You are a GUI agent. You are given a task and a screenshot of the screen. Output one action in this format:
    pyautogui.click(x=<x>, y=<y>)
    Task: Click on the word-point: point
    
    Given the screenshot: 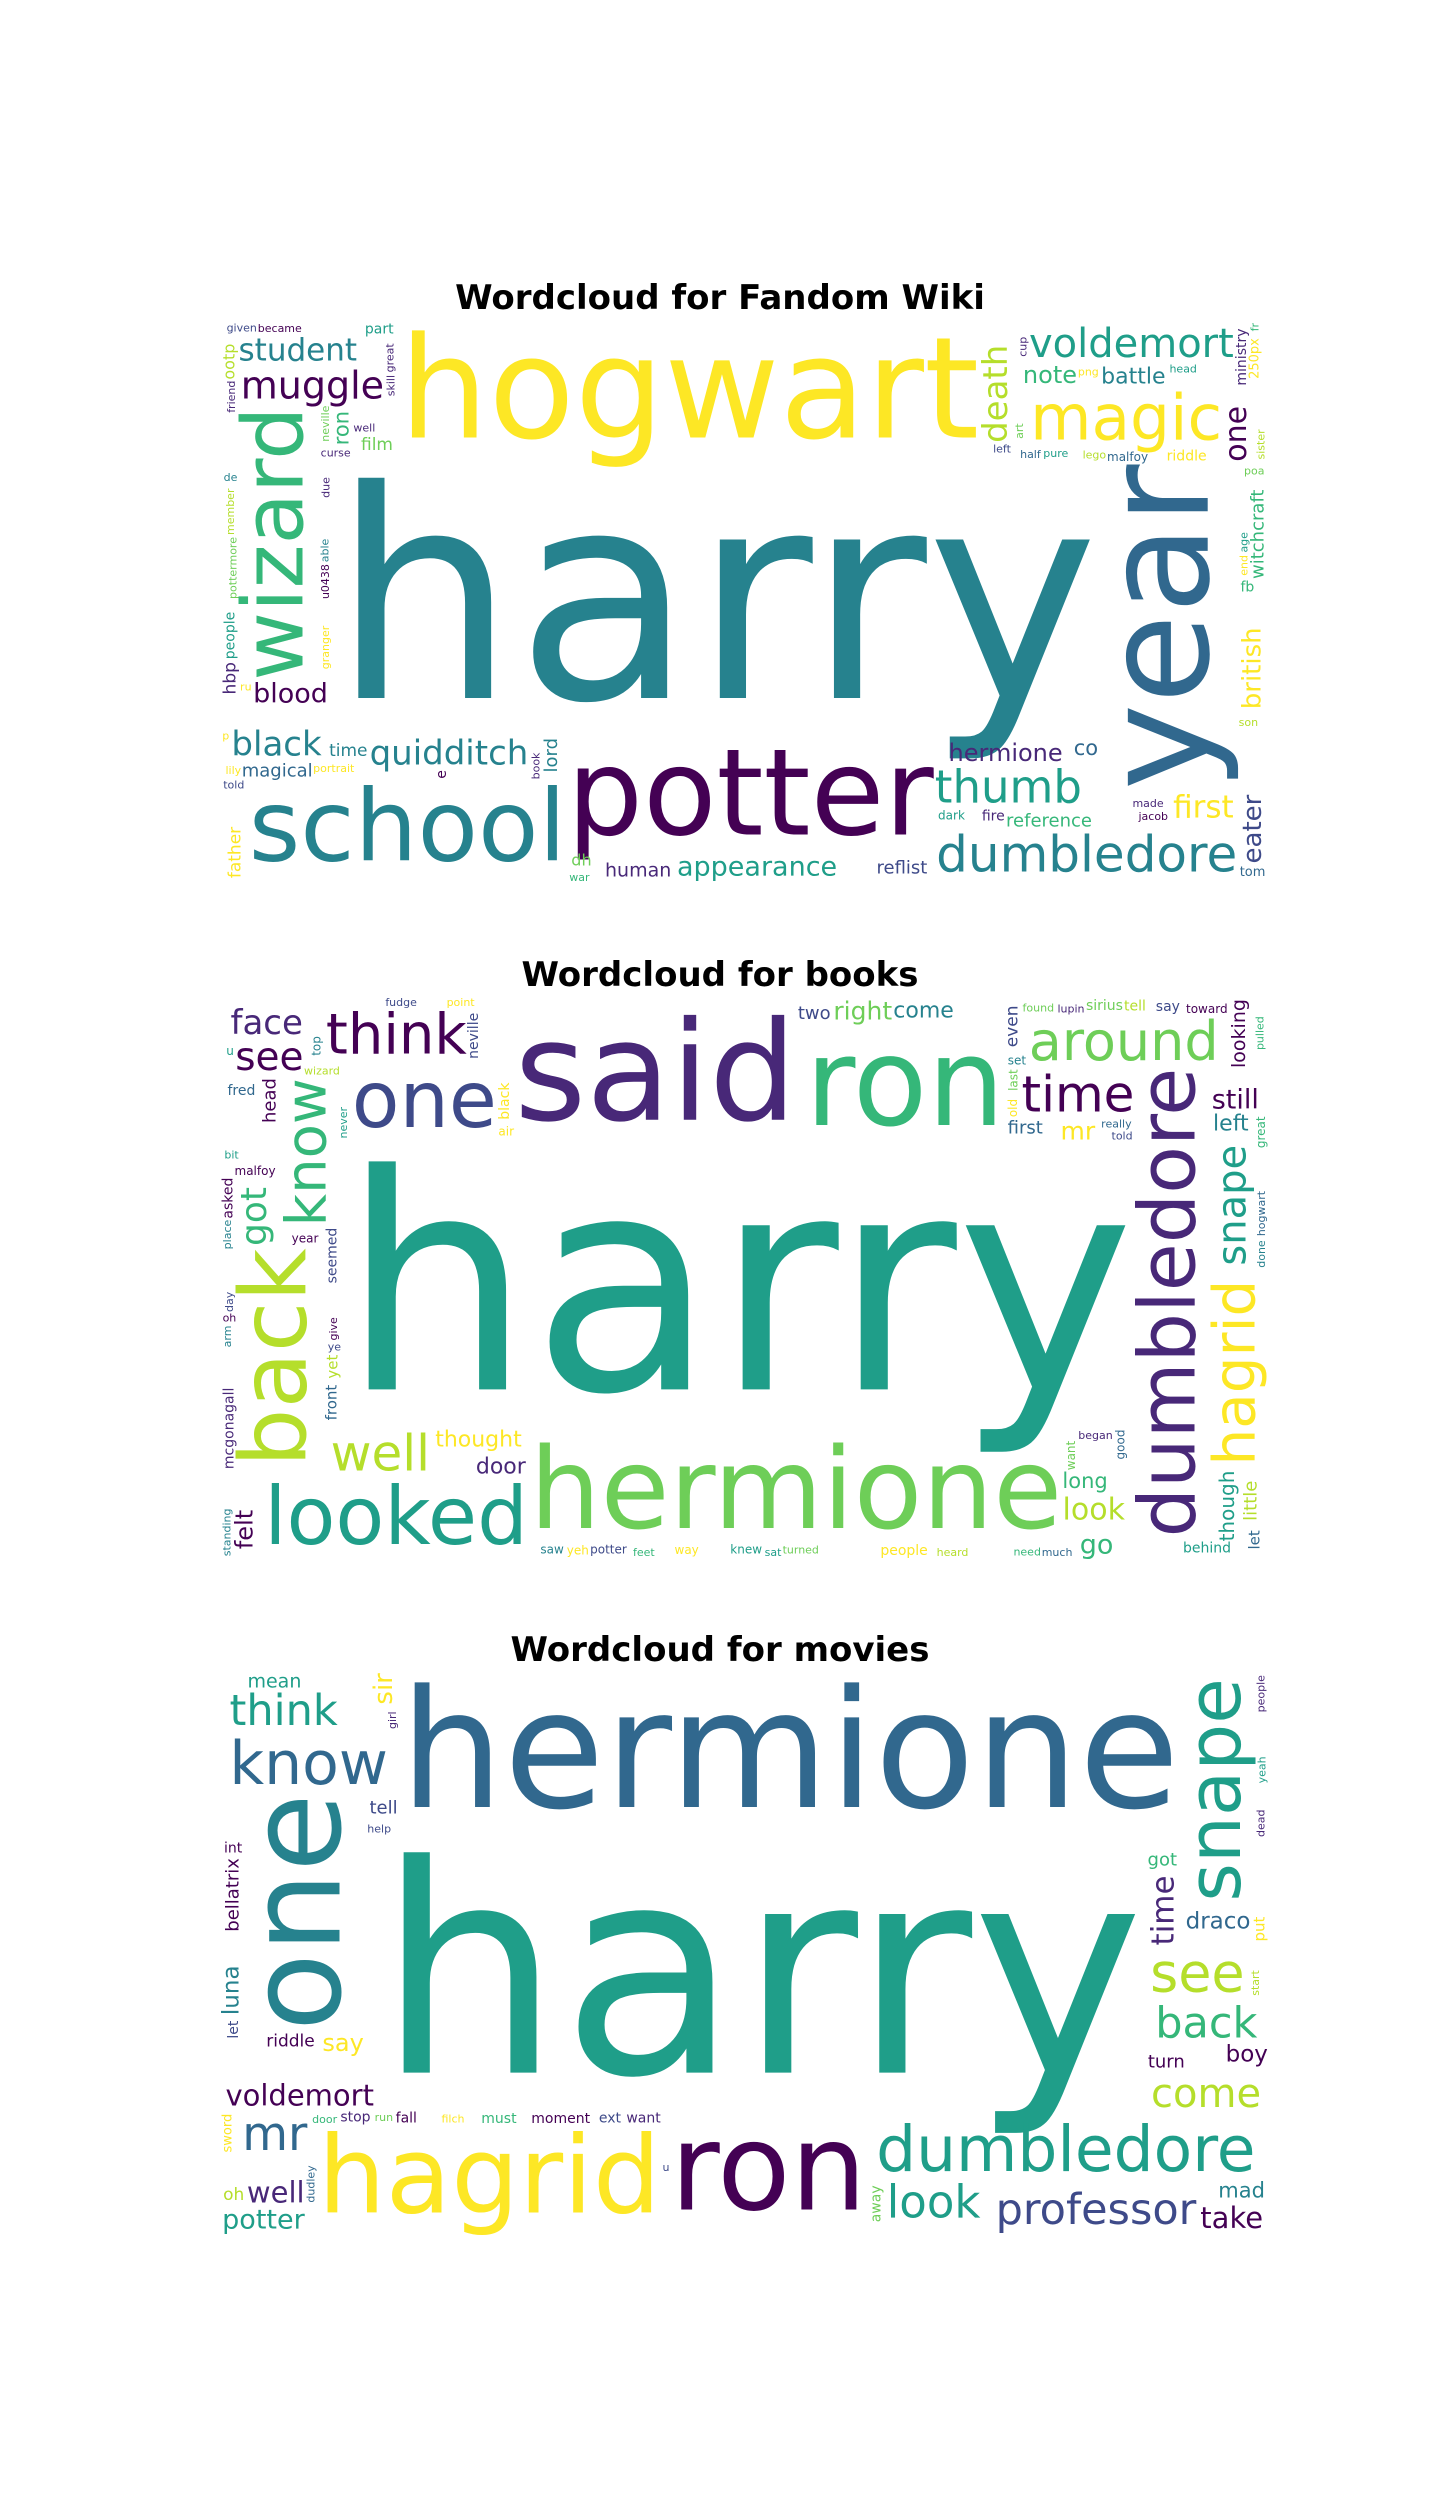 What is the action you would take?
    pyautogui.click(x=461, y=1002)
    